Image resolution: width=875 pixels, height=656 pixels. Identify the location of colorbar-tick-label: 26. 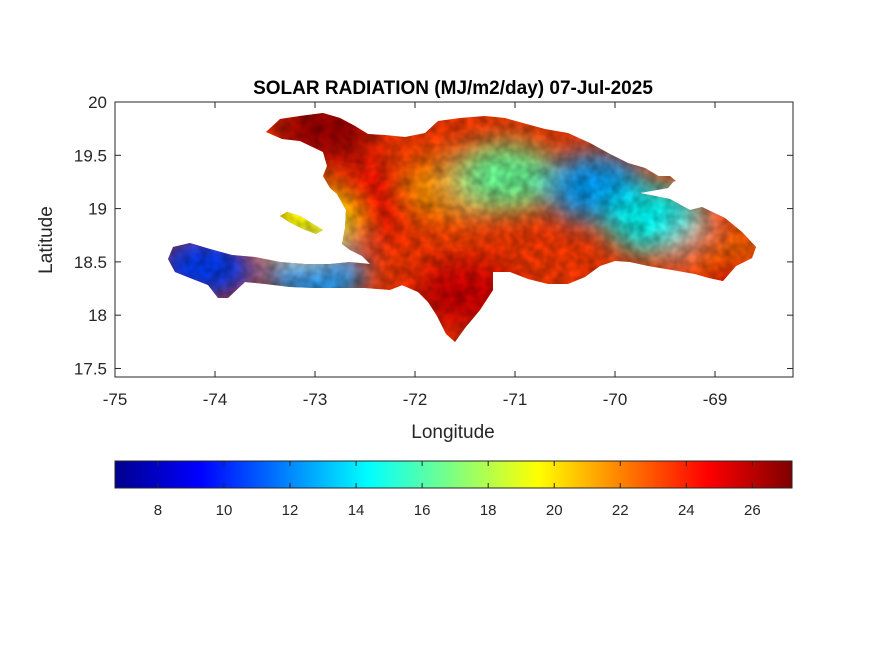
(752, 510).